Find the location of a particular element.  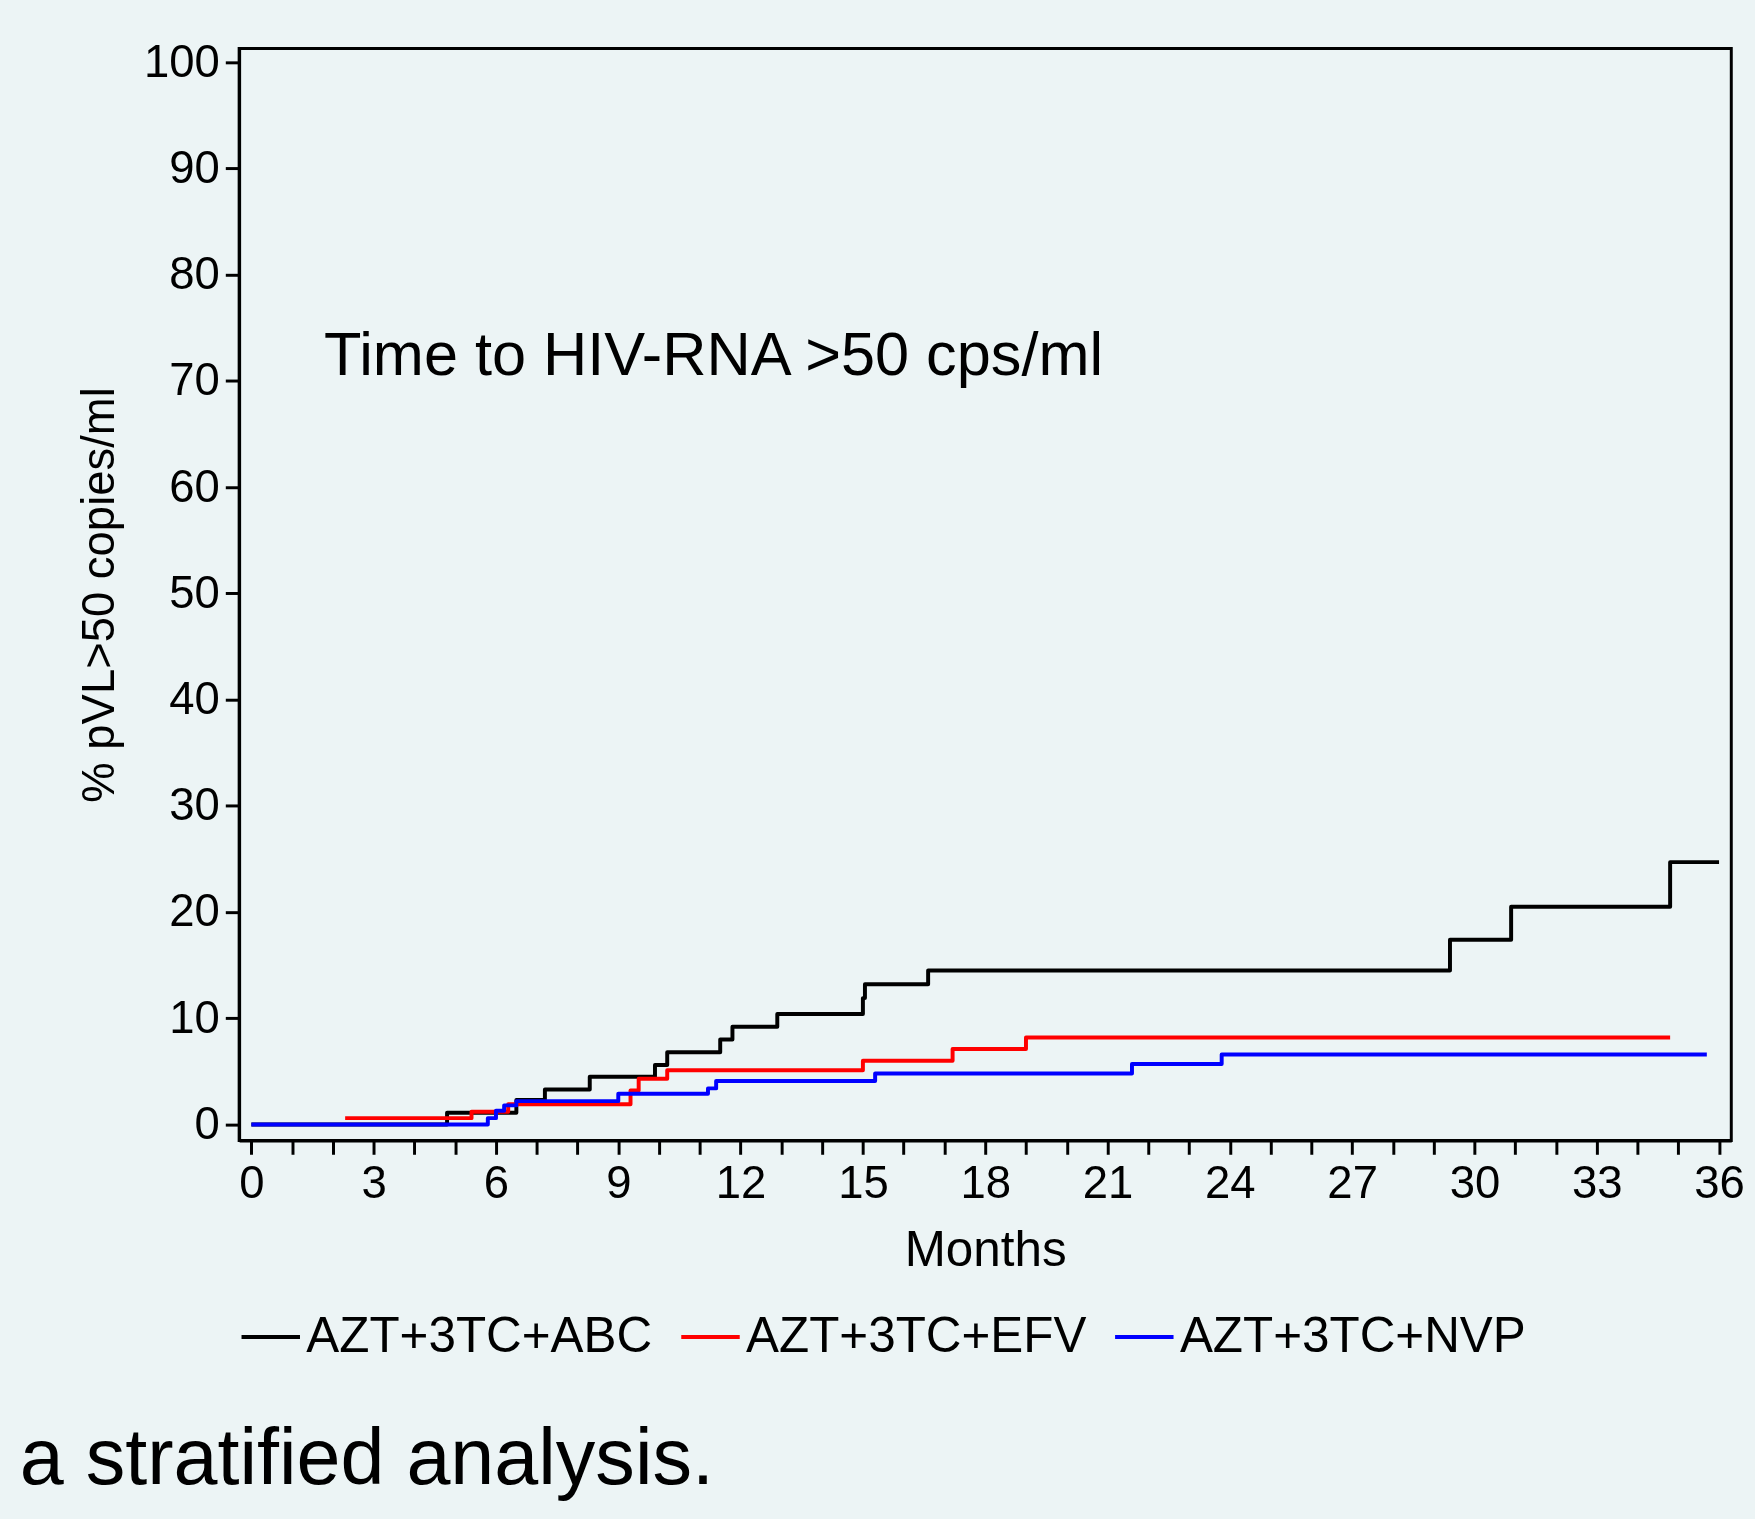

x-tick-label: 18 is located at coordinates (985, 1183).